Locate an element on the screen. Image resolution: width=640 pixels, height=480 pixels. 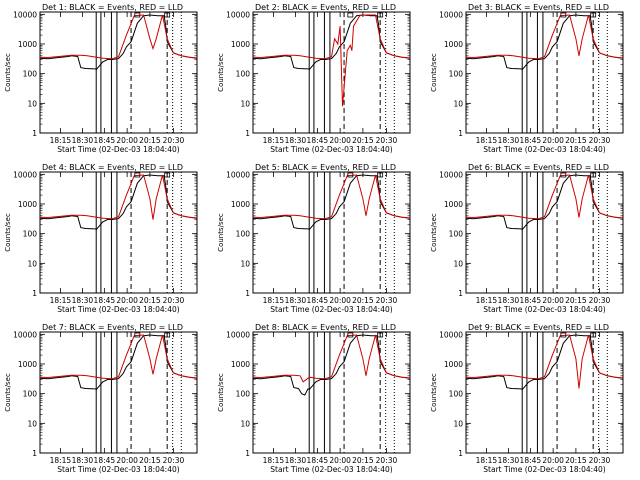
panel-title: Det 8: BLACK = Events, RED = LLD is located at coordinates (325, 327).